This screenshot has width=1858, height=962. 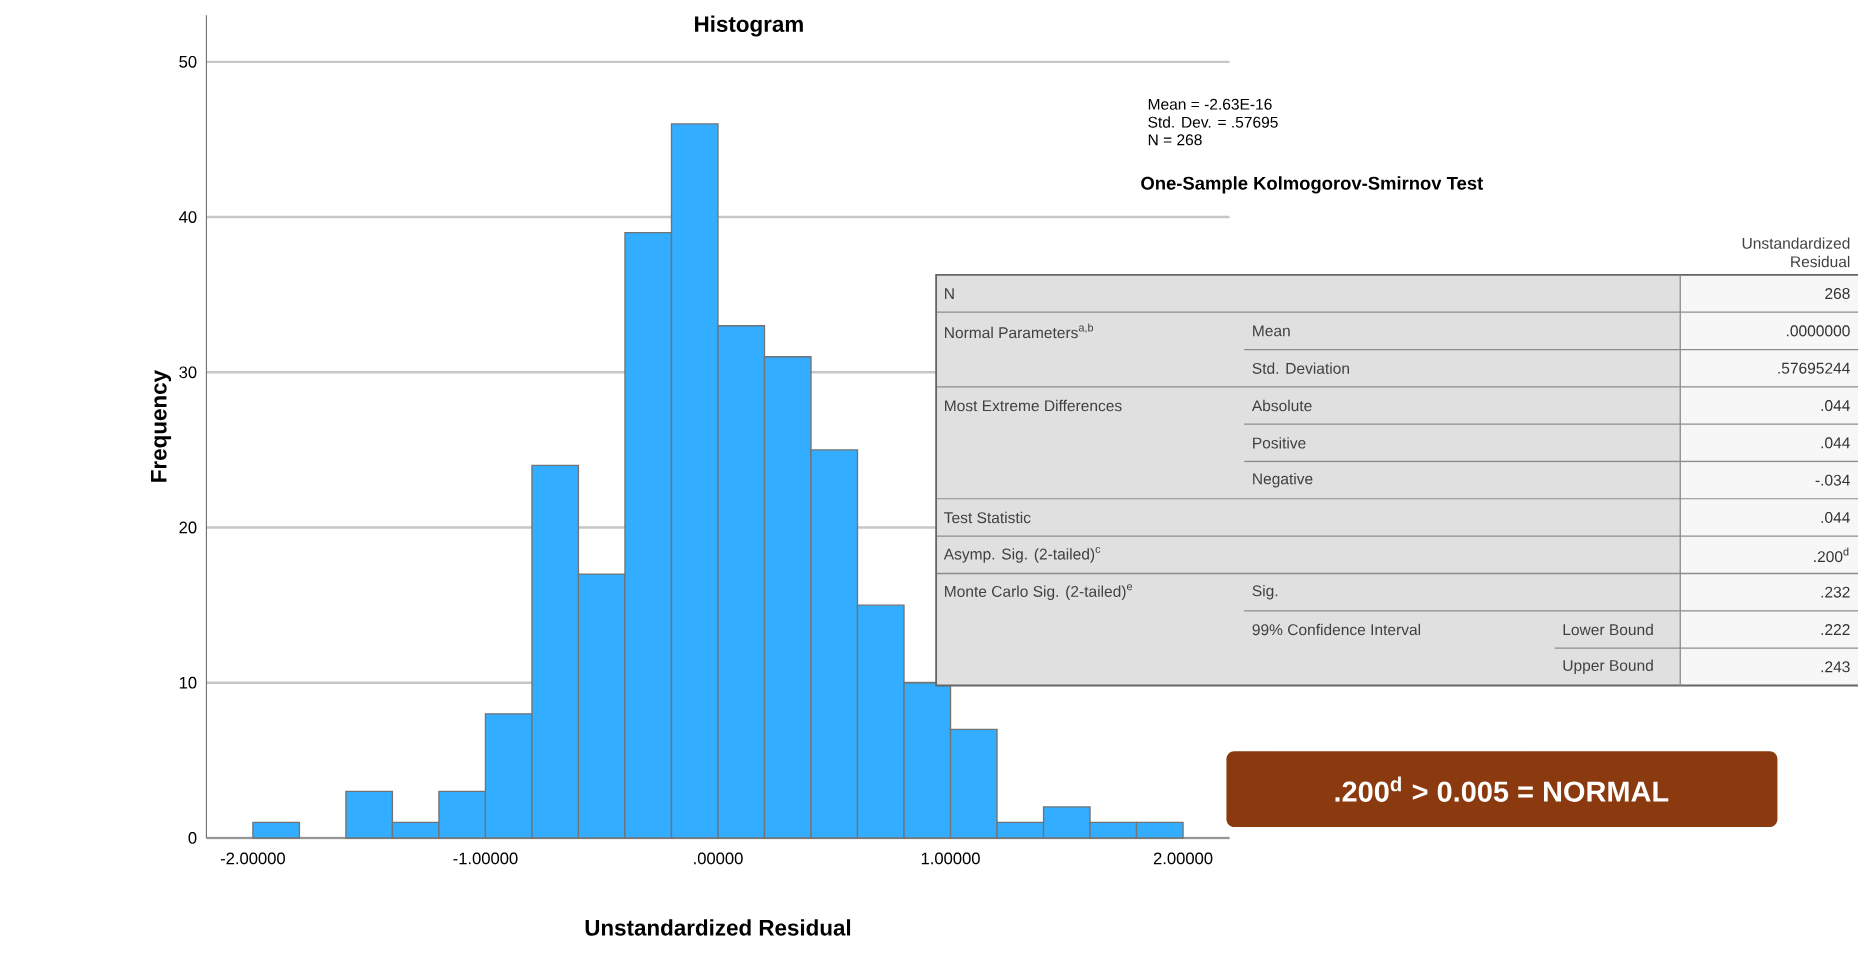 What do you see at coordinates (1279, 443) in the screenshot?
I see `text: Positive` at bounding box center [1279, 443].